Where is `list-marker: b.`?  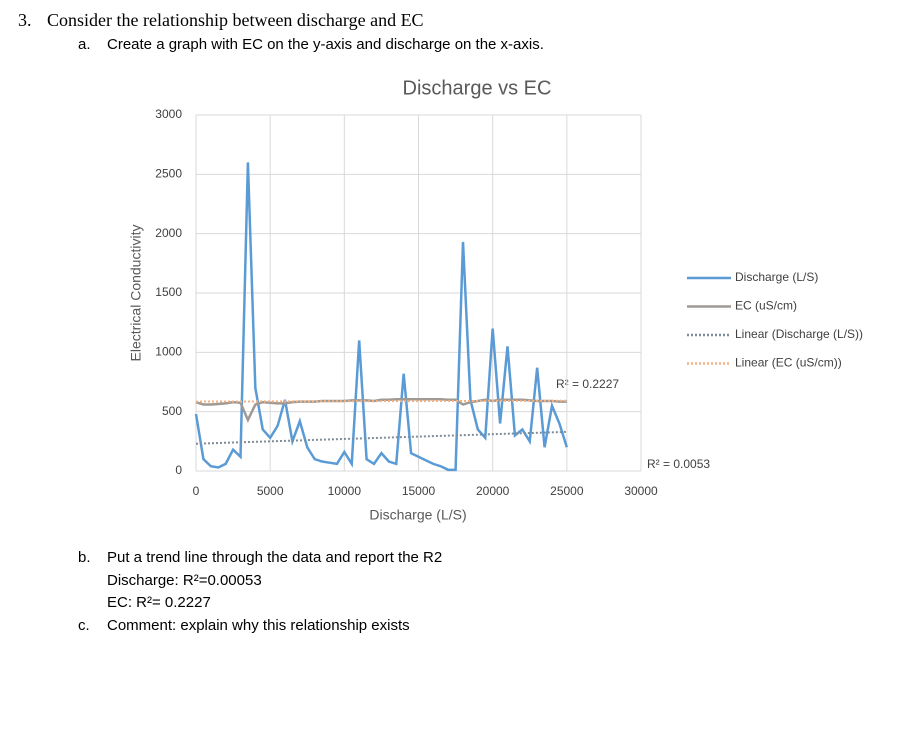 list-marker: b. is located at coordinates (84, 557).